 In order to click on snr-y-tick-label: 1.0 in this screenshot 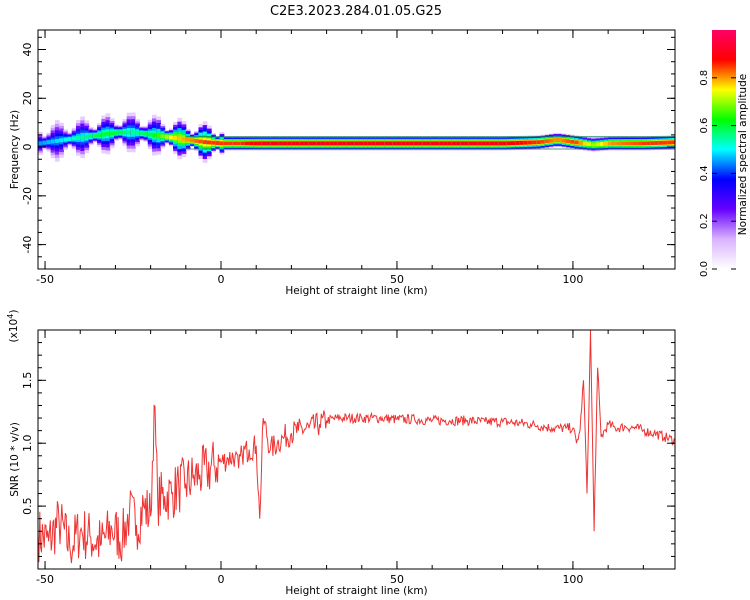, I will do `click(27, 443)`.